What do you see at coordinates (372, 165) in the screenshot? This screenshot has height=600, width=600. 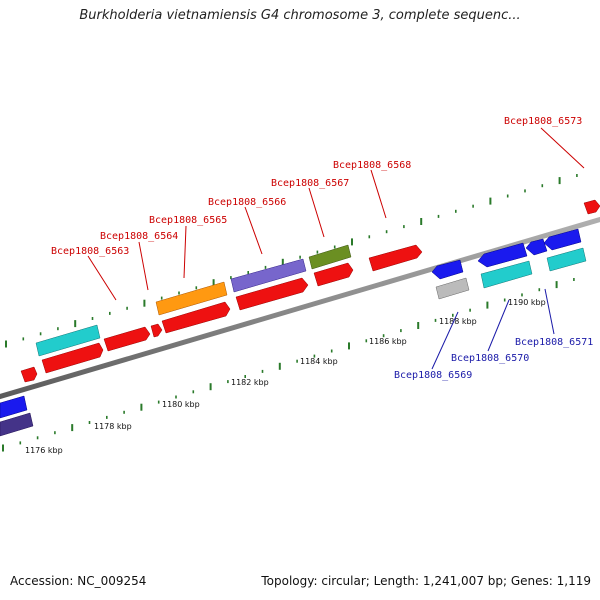 I see `gene-label-6568: Bcep1808_6568` at bounding box center [372, 165].